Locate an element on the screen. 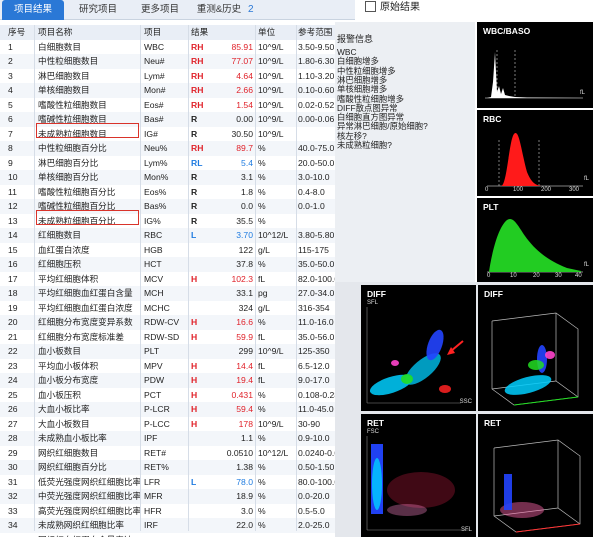 This screenshot has height=537, width=593. table-row: 24 血小板分布宽度 PDW H 19.4 fL 9.0-17.0 is located at coordinates (178, 380).